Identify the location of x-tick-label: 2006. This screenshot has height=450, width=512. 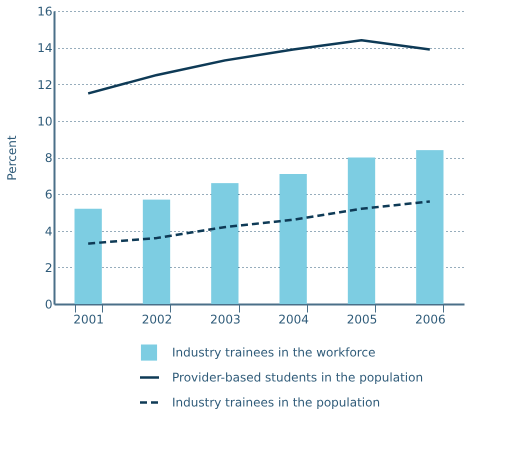
(430, 319).